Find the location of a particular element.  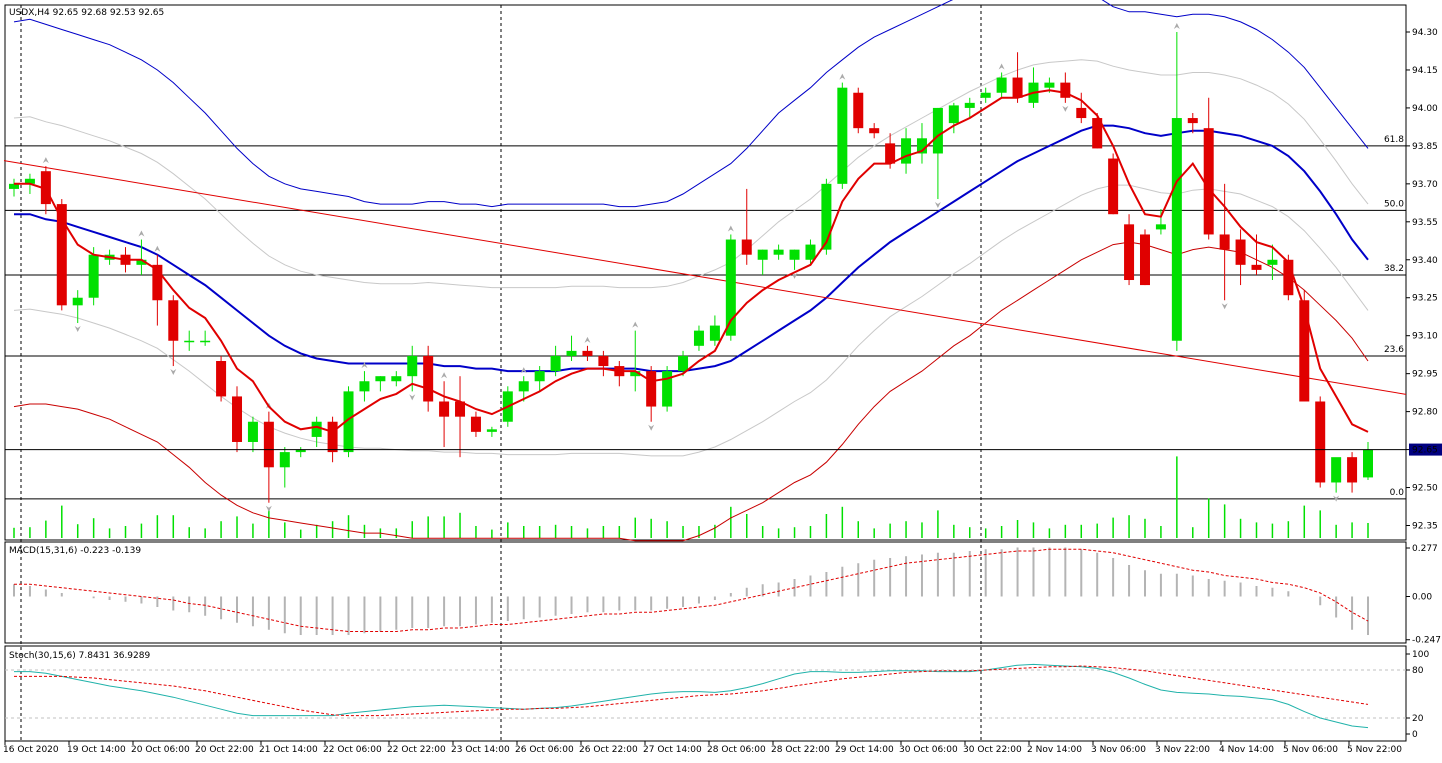

fib-level-label: 38.2 is located at coordinates (1394, 269).